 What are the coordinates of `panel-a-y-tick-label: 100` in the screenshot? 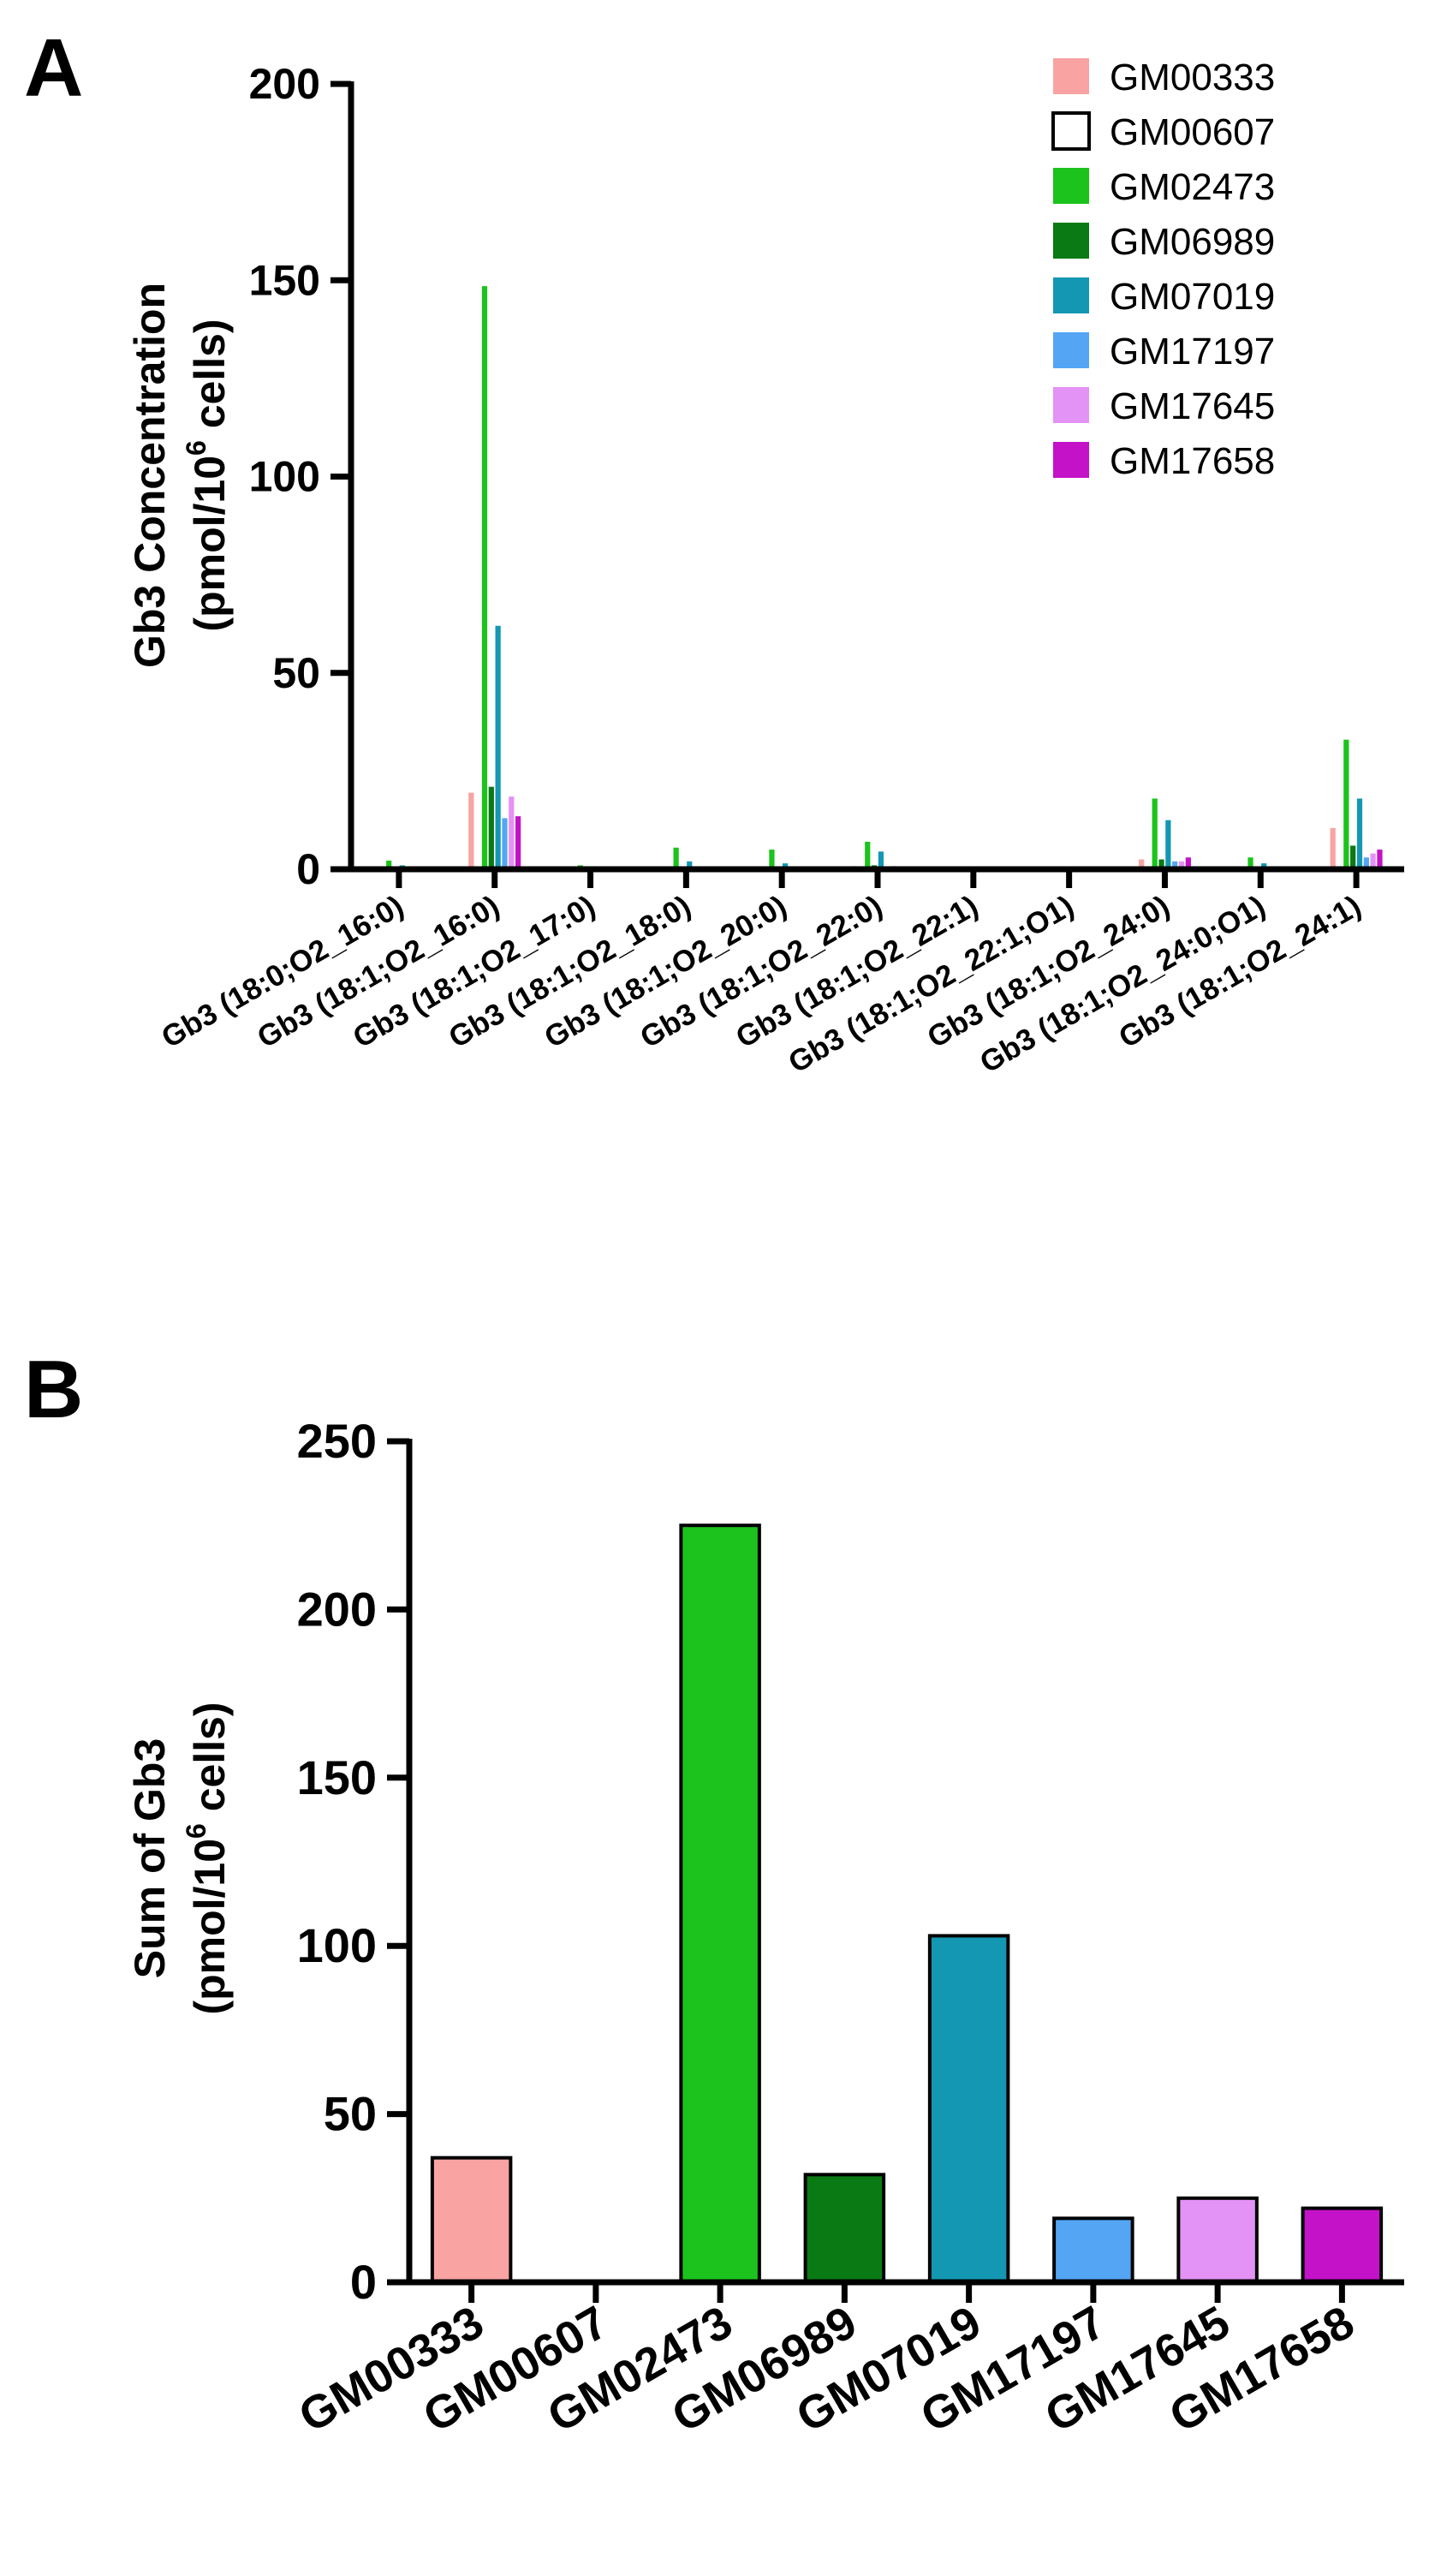 It's located at (284, 477).